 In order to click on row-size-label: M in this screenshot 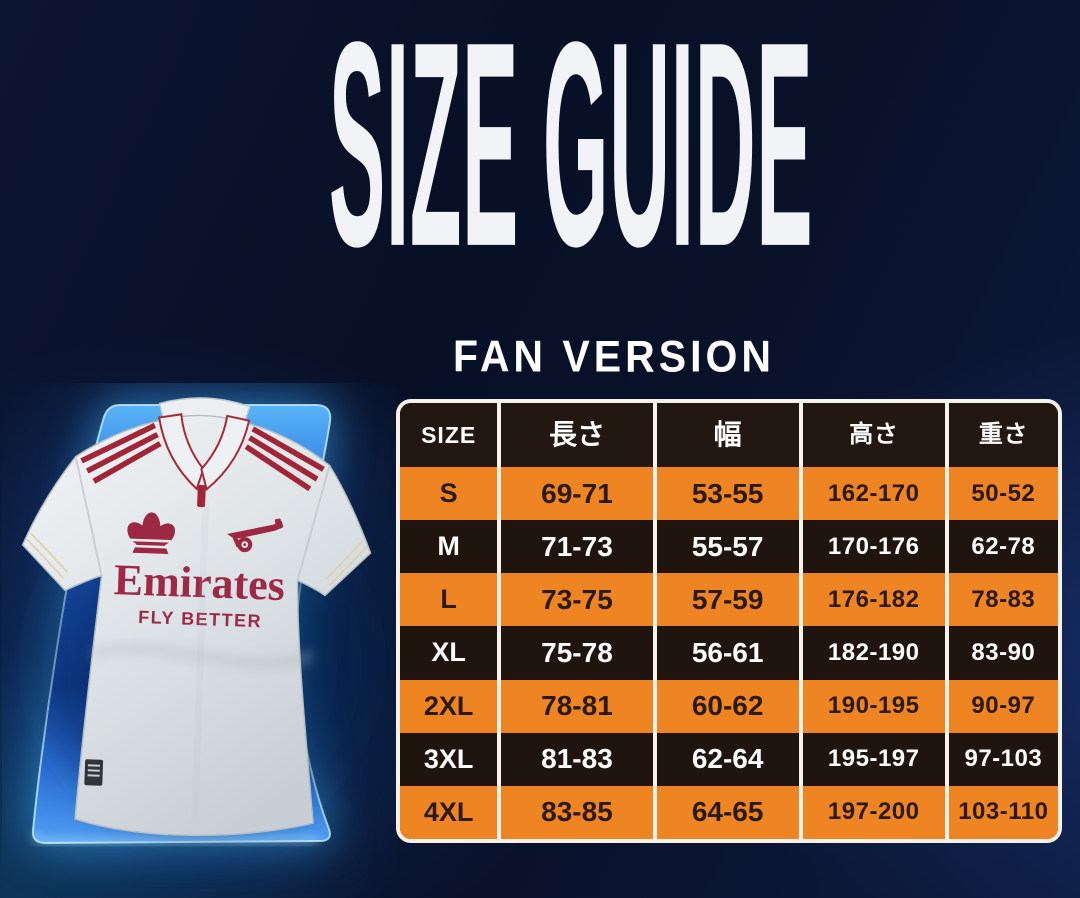, I will do `click(451, 547)`.